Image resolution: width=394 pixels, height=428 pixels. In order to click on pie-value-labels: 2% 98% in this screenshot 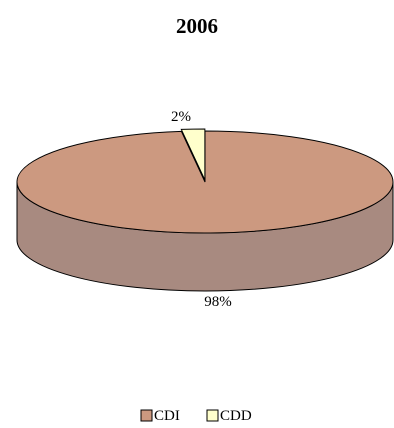, I will do `click(201, 209)`.